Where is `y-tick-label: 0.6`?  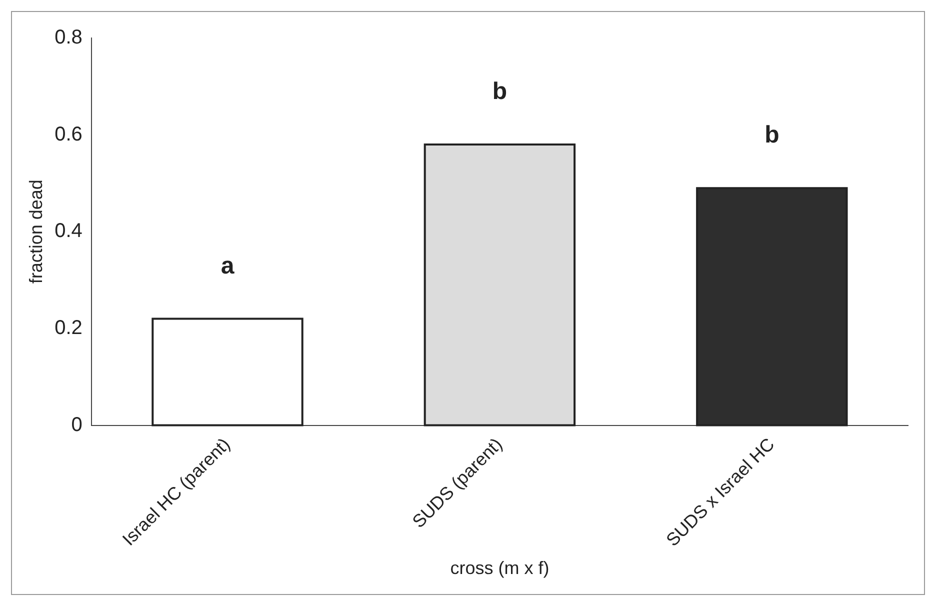
y-tick-label: 0.6 is located at coordinates (68, 134).